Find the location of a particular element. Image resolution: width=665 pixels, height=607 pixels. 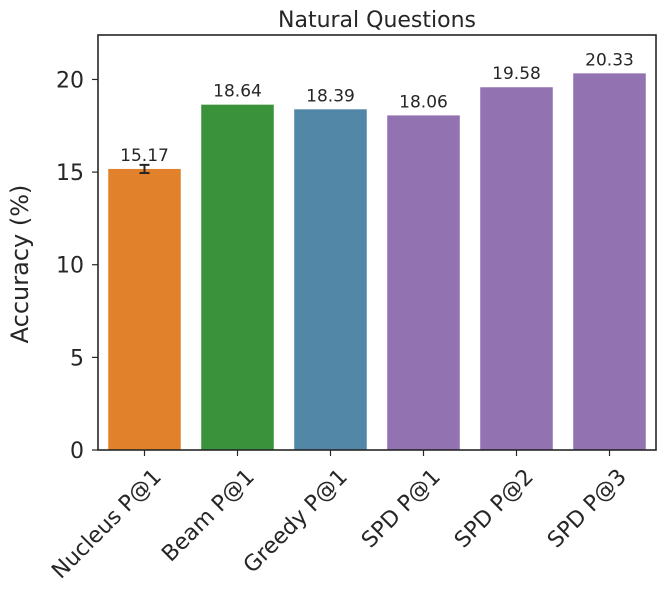

data-label: 19.58 is located at coordinates (516, 74).